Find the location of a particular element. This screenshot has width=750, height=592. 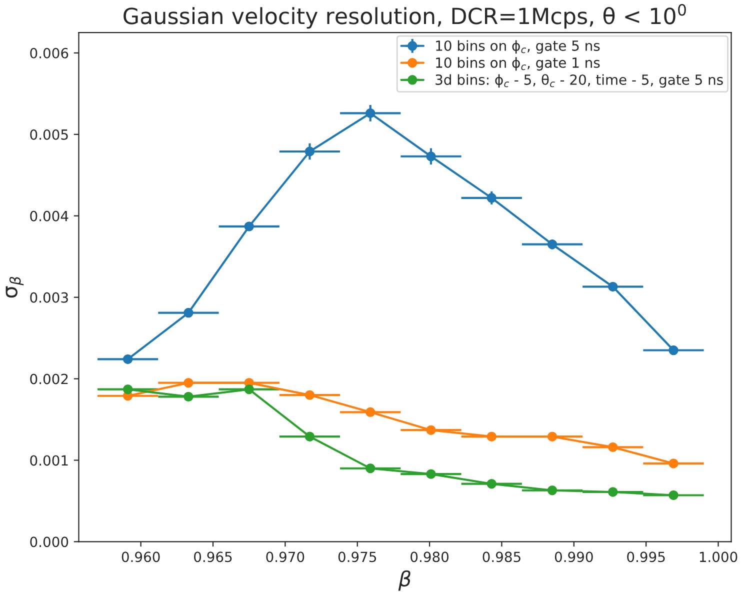

legend-label: 10 bins on ϕ$_{c}$, gate 1 ns is located at coordinates (518, 64).